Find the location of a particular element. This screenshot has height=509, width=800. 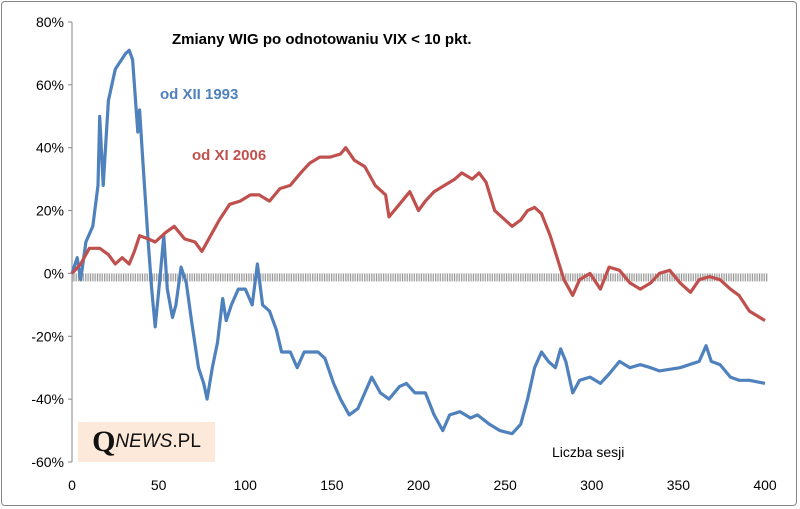

qnews-logo: Q NEWS .PL is located at coordinates (146, 442).